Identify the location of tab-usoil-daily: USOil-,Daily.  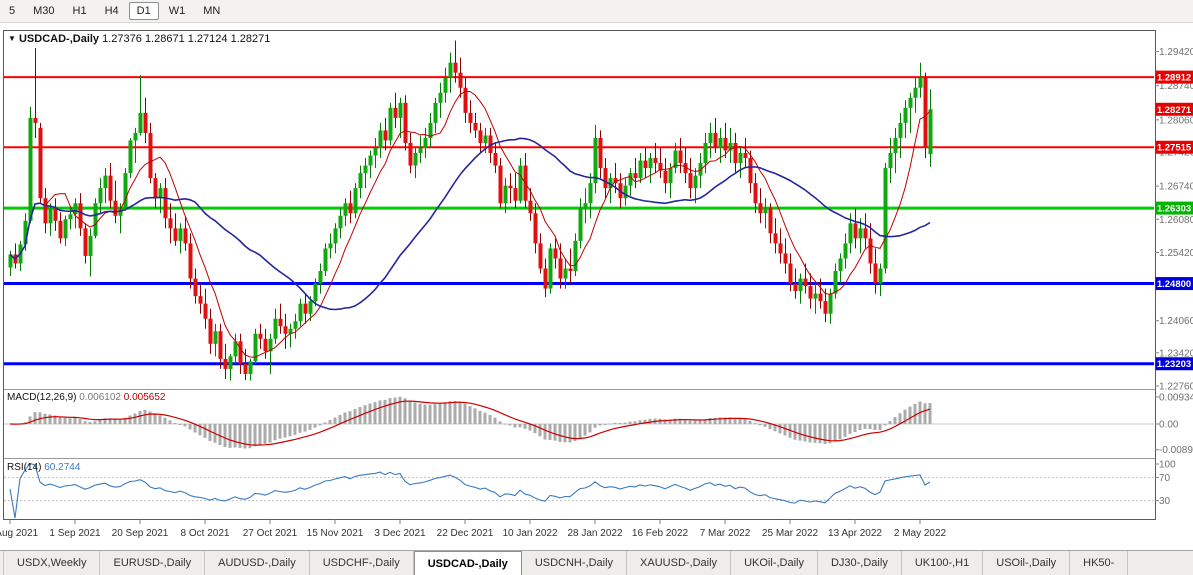
(1027, 563).